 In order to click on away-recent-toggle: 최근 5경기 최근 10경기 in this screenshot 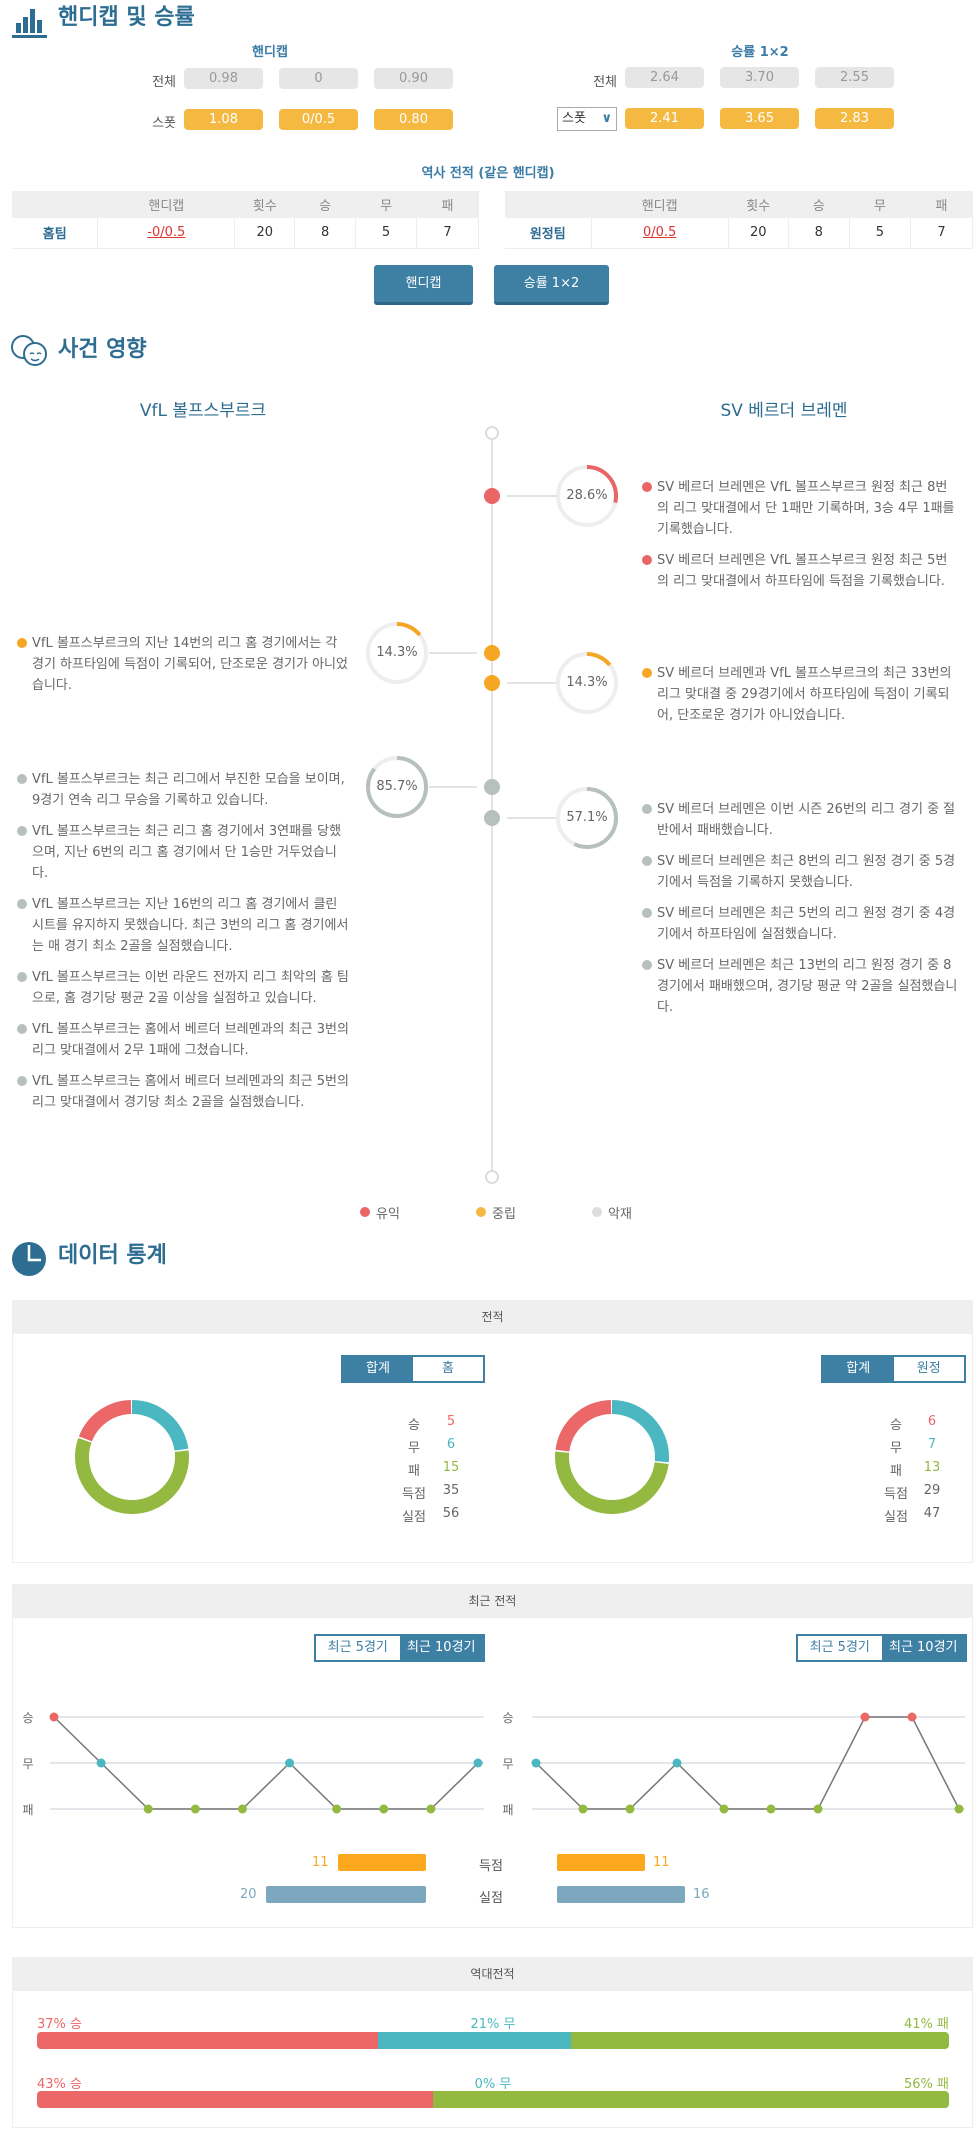, I will do `click(881, 1648)`.